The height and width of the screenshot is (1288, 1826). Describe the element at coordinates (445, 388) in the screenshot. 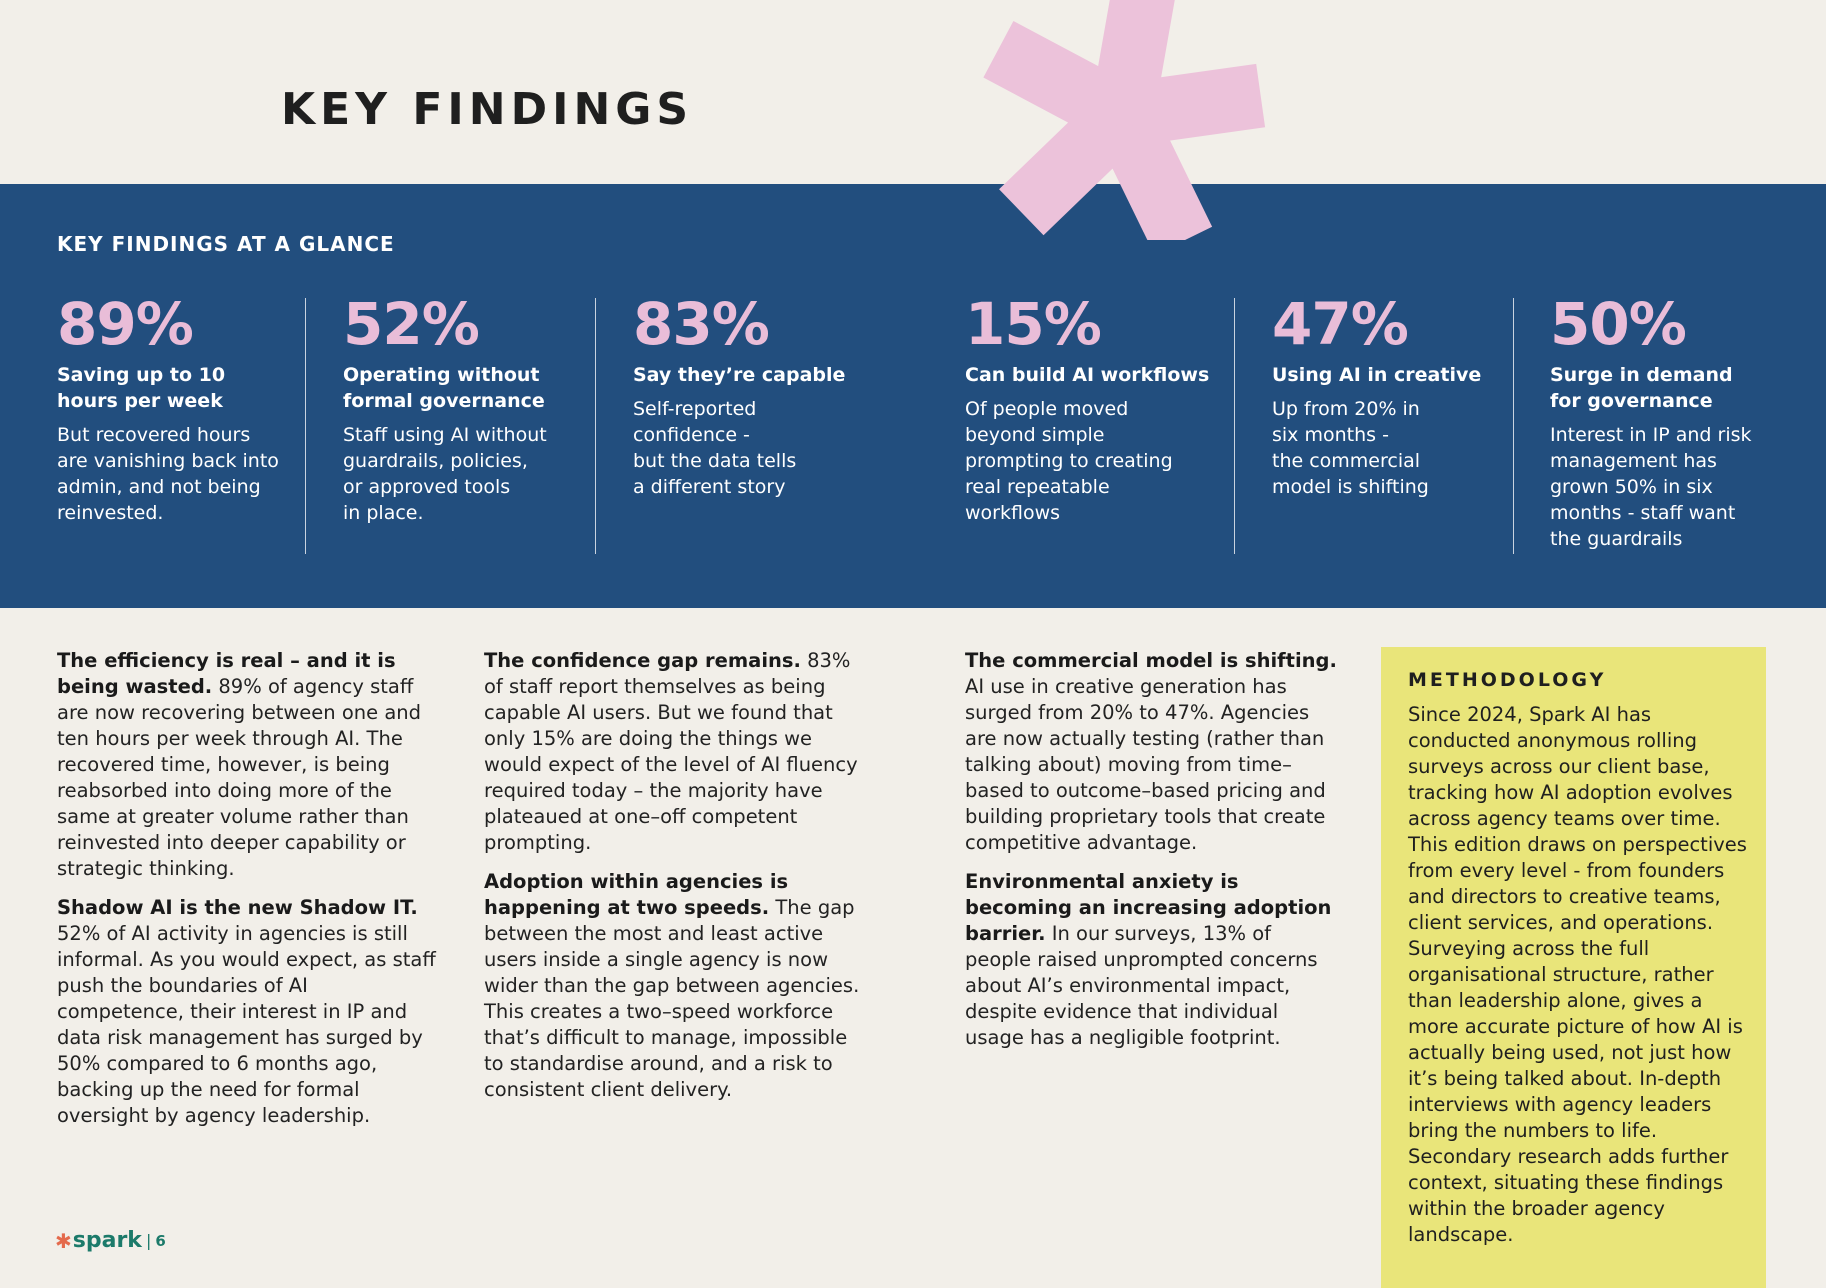

I see `stat-label: Operating without formal governance` at that location.